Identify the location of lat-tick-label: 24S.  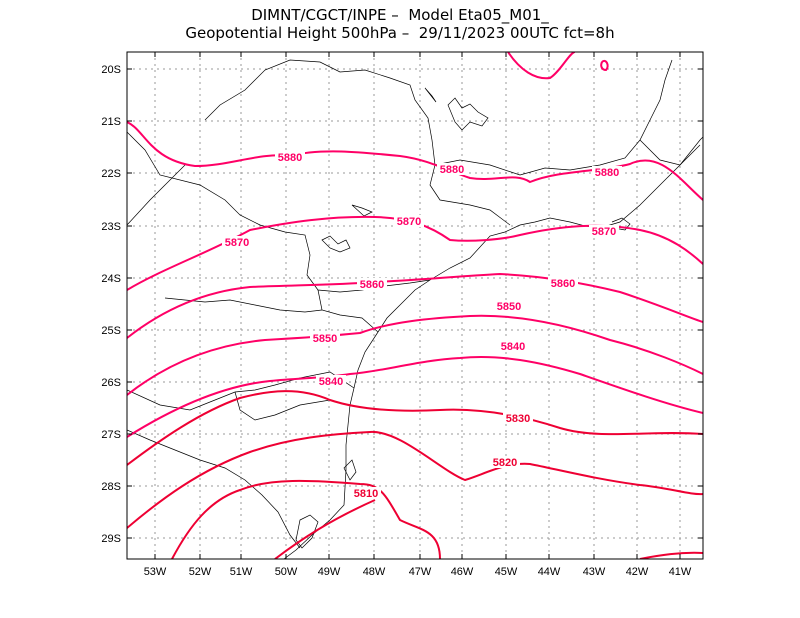
(111, 279).